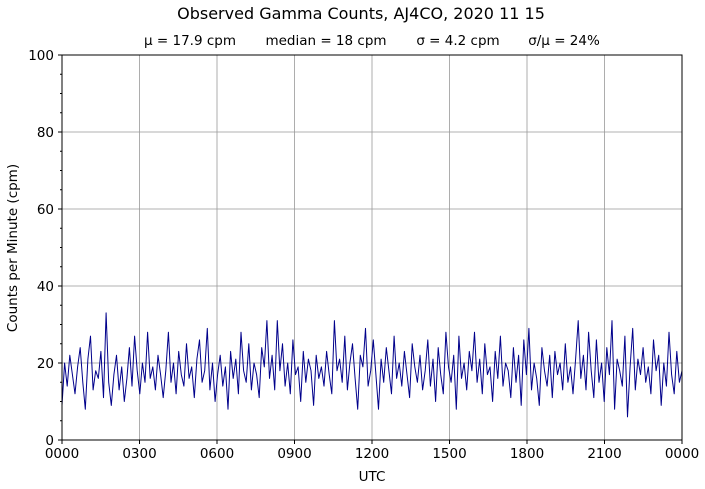 This screenshot has width=705, height=489. What do you see at coordinates (217, 454) in the screenshot?
I see `x-tick-label: 0600` at bounding box center [217, 454].